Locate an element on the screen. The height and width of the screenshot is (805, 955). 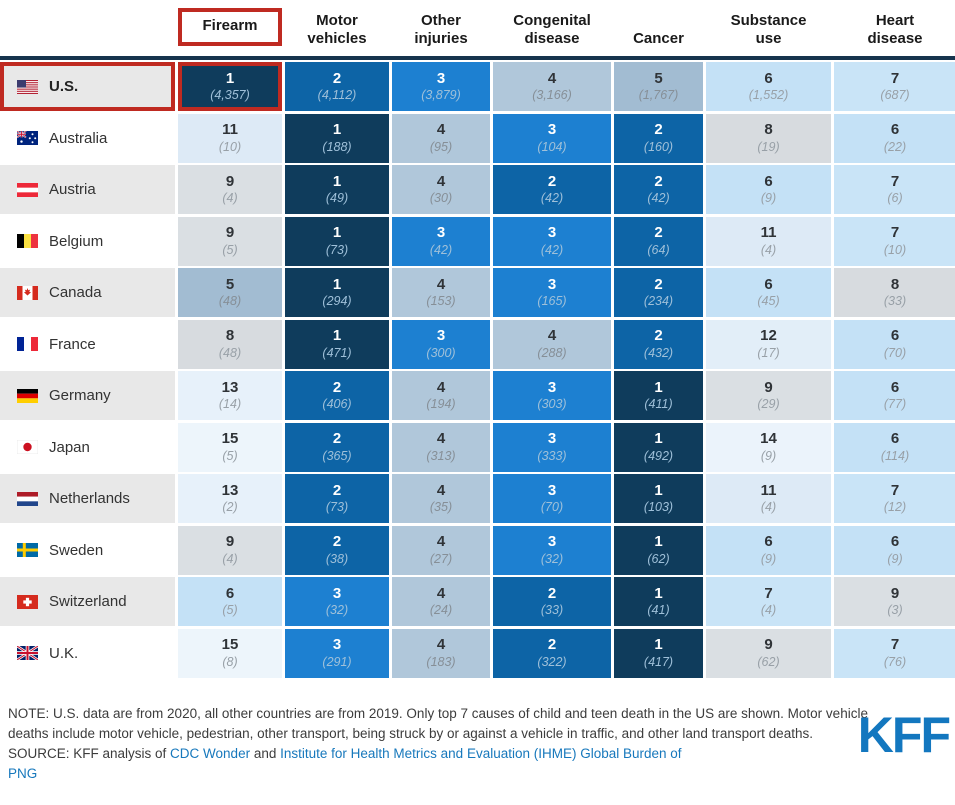
rank-cell: 8 (33) is located at coordinates (894, 292).